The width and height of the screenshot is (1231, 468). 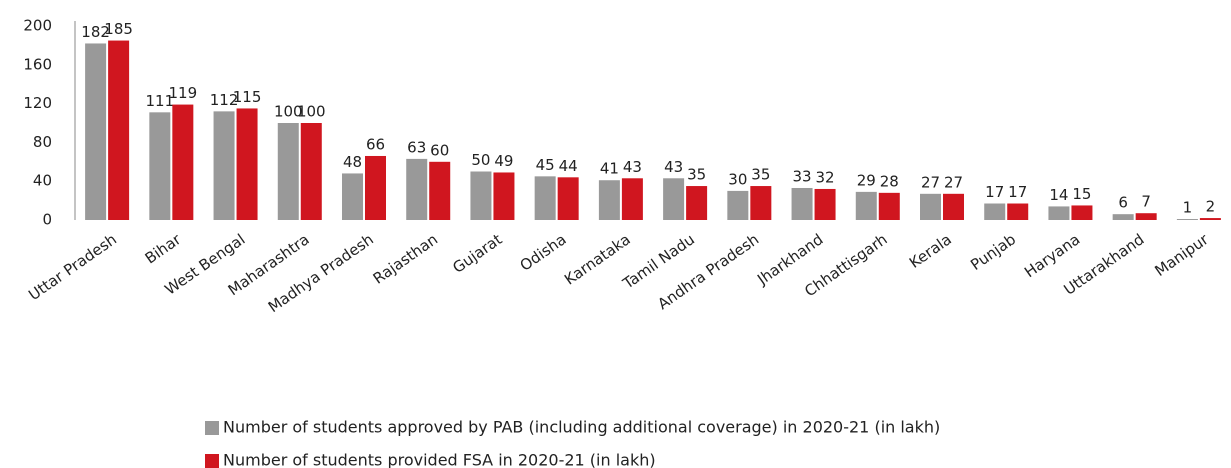 I want to click on y-tick-label: 120, so click(x=37, y=103).